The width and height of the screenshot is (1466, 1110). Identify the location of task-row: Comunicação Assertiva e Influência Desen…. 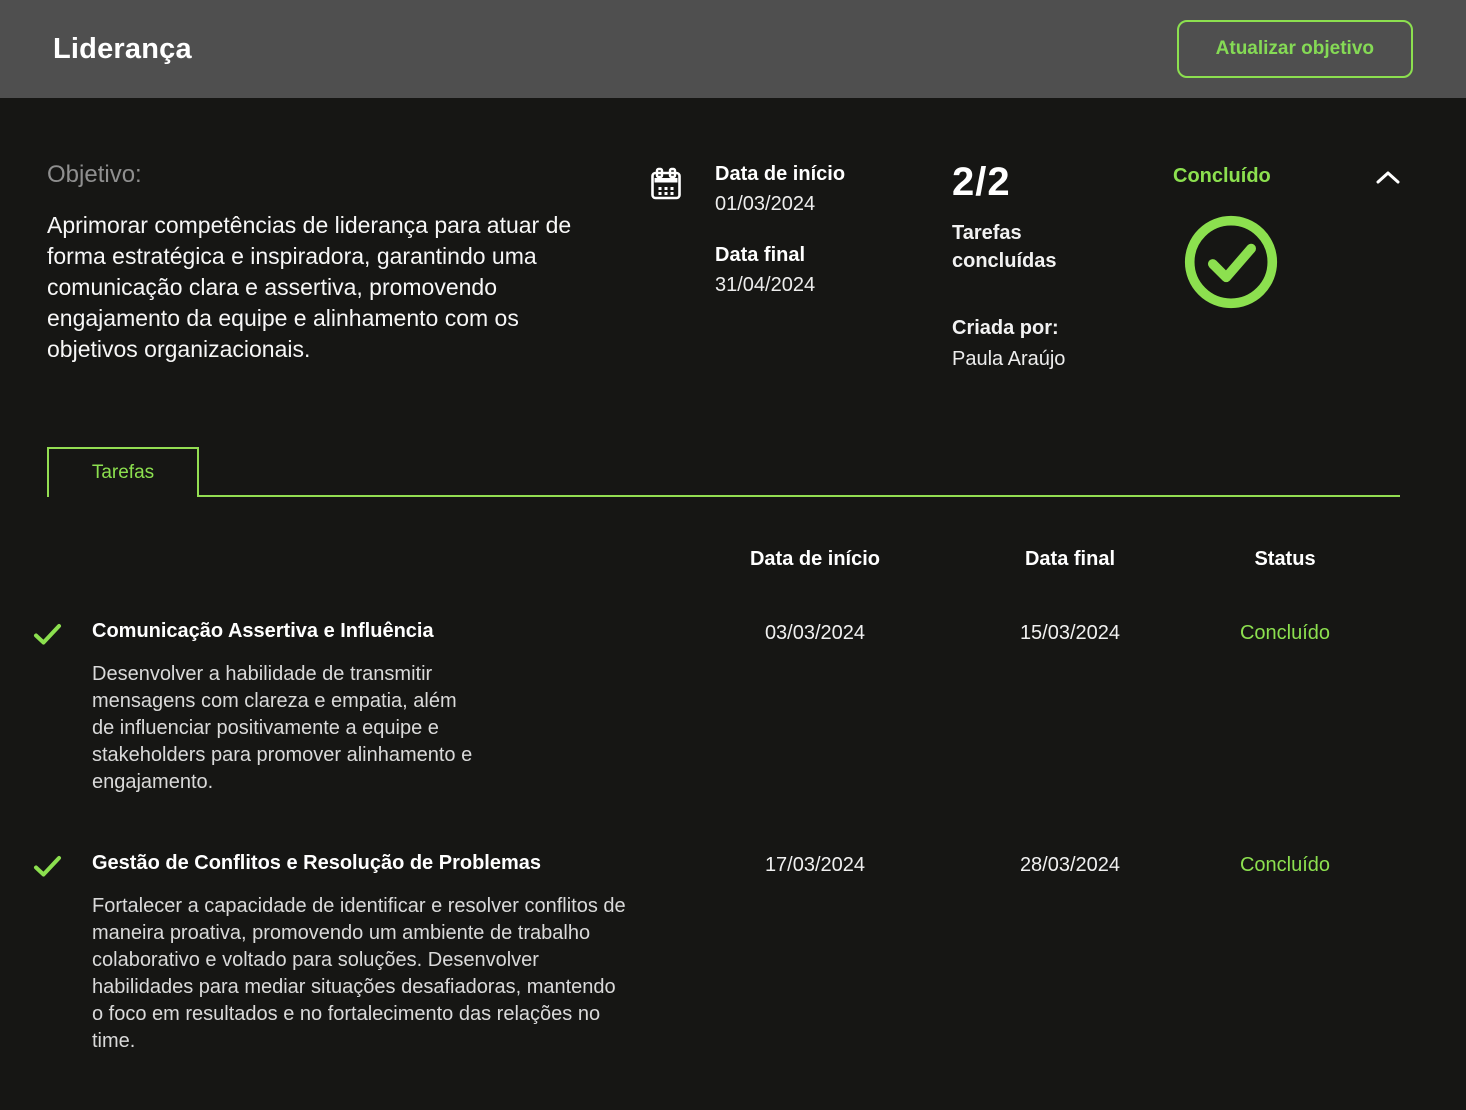
(716, 708).